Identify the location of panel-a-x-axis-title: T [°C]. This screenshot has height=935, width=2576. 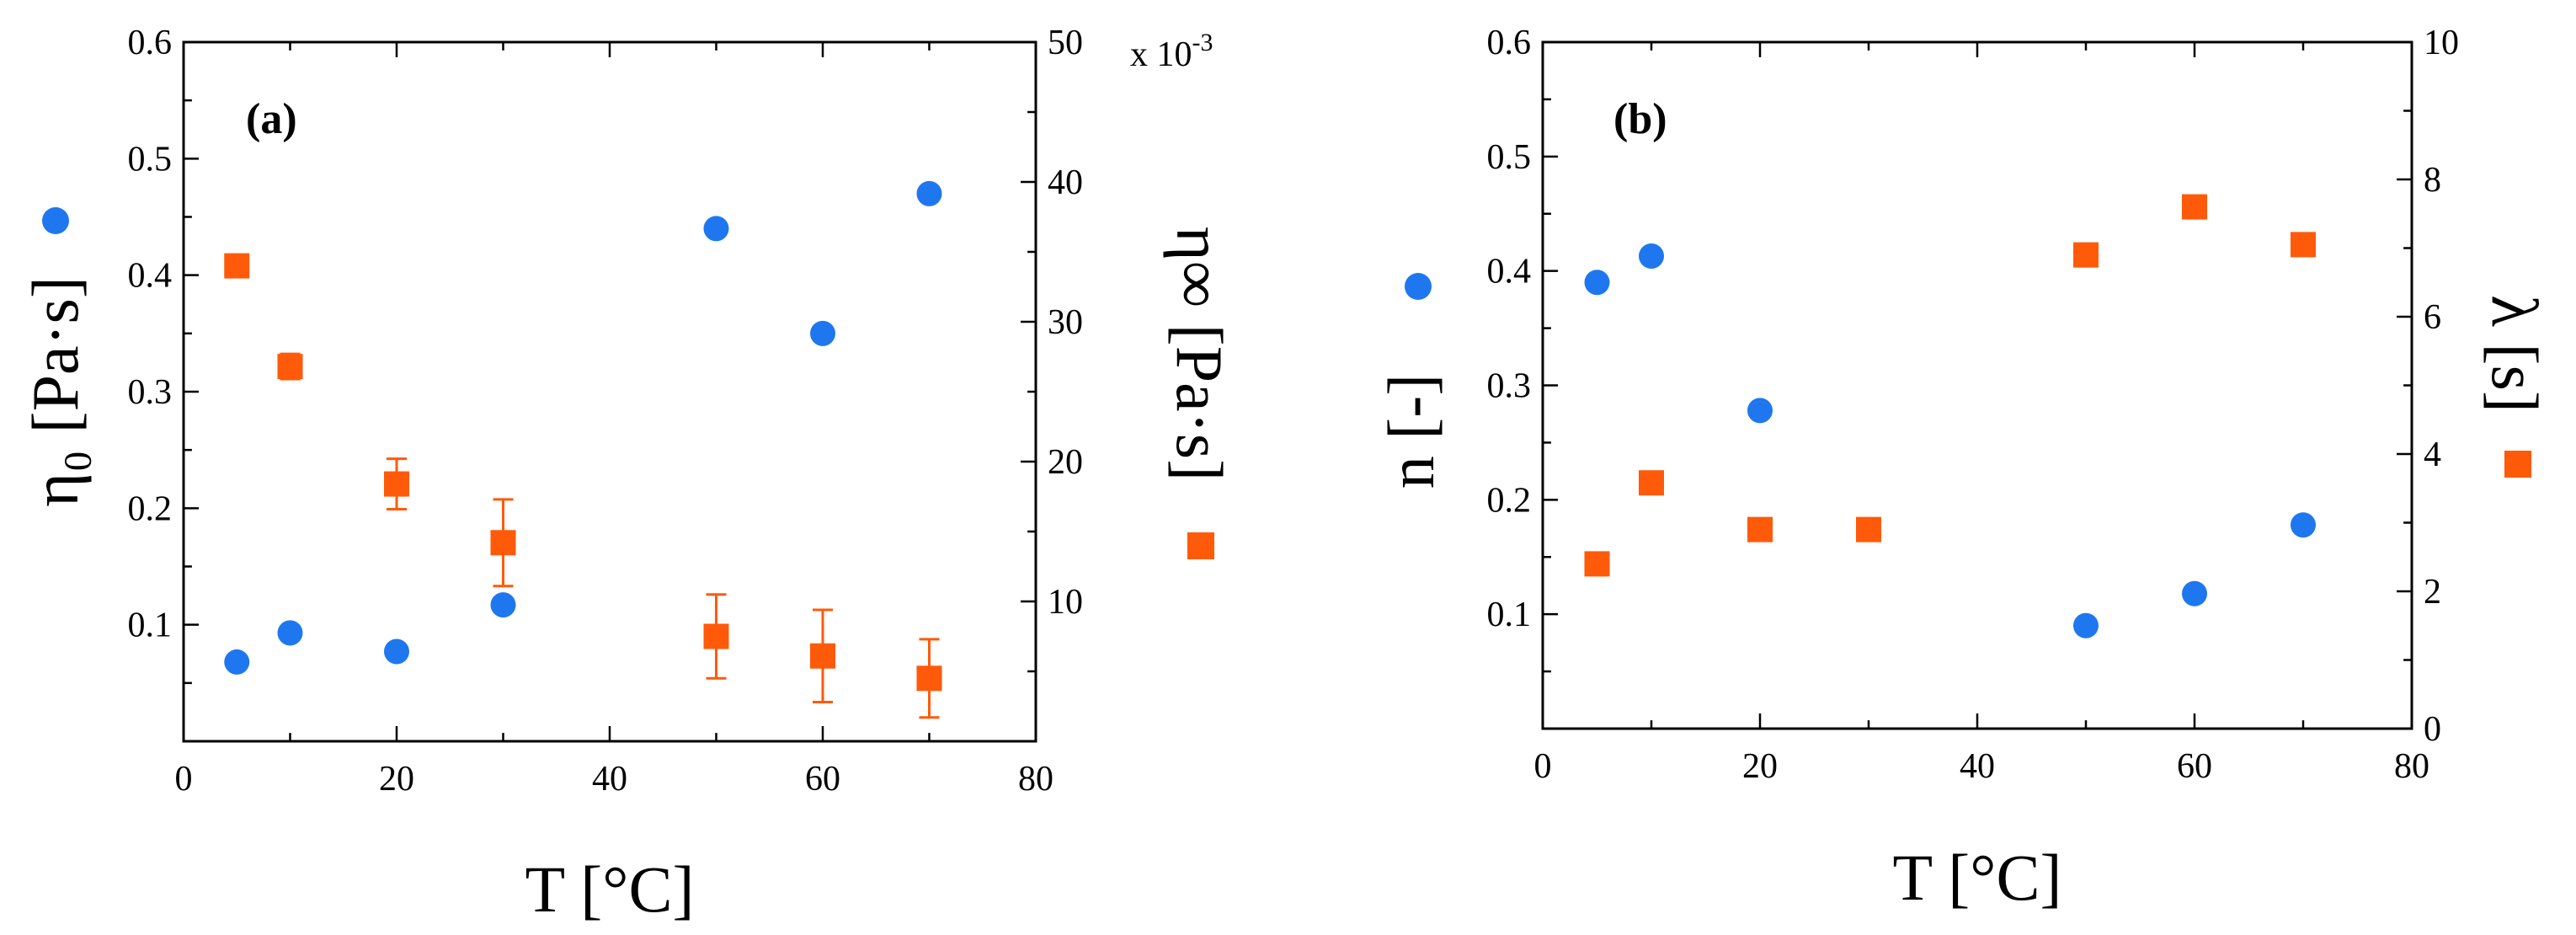
(610, 889).